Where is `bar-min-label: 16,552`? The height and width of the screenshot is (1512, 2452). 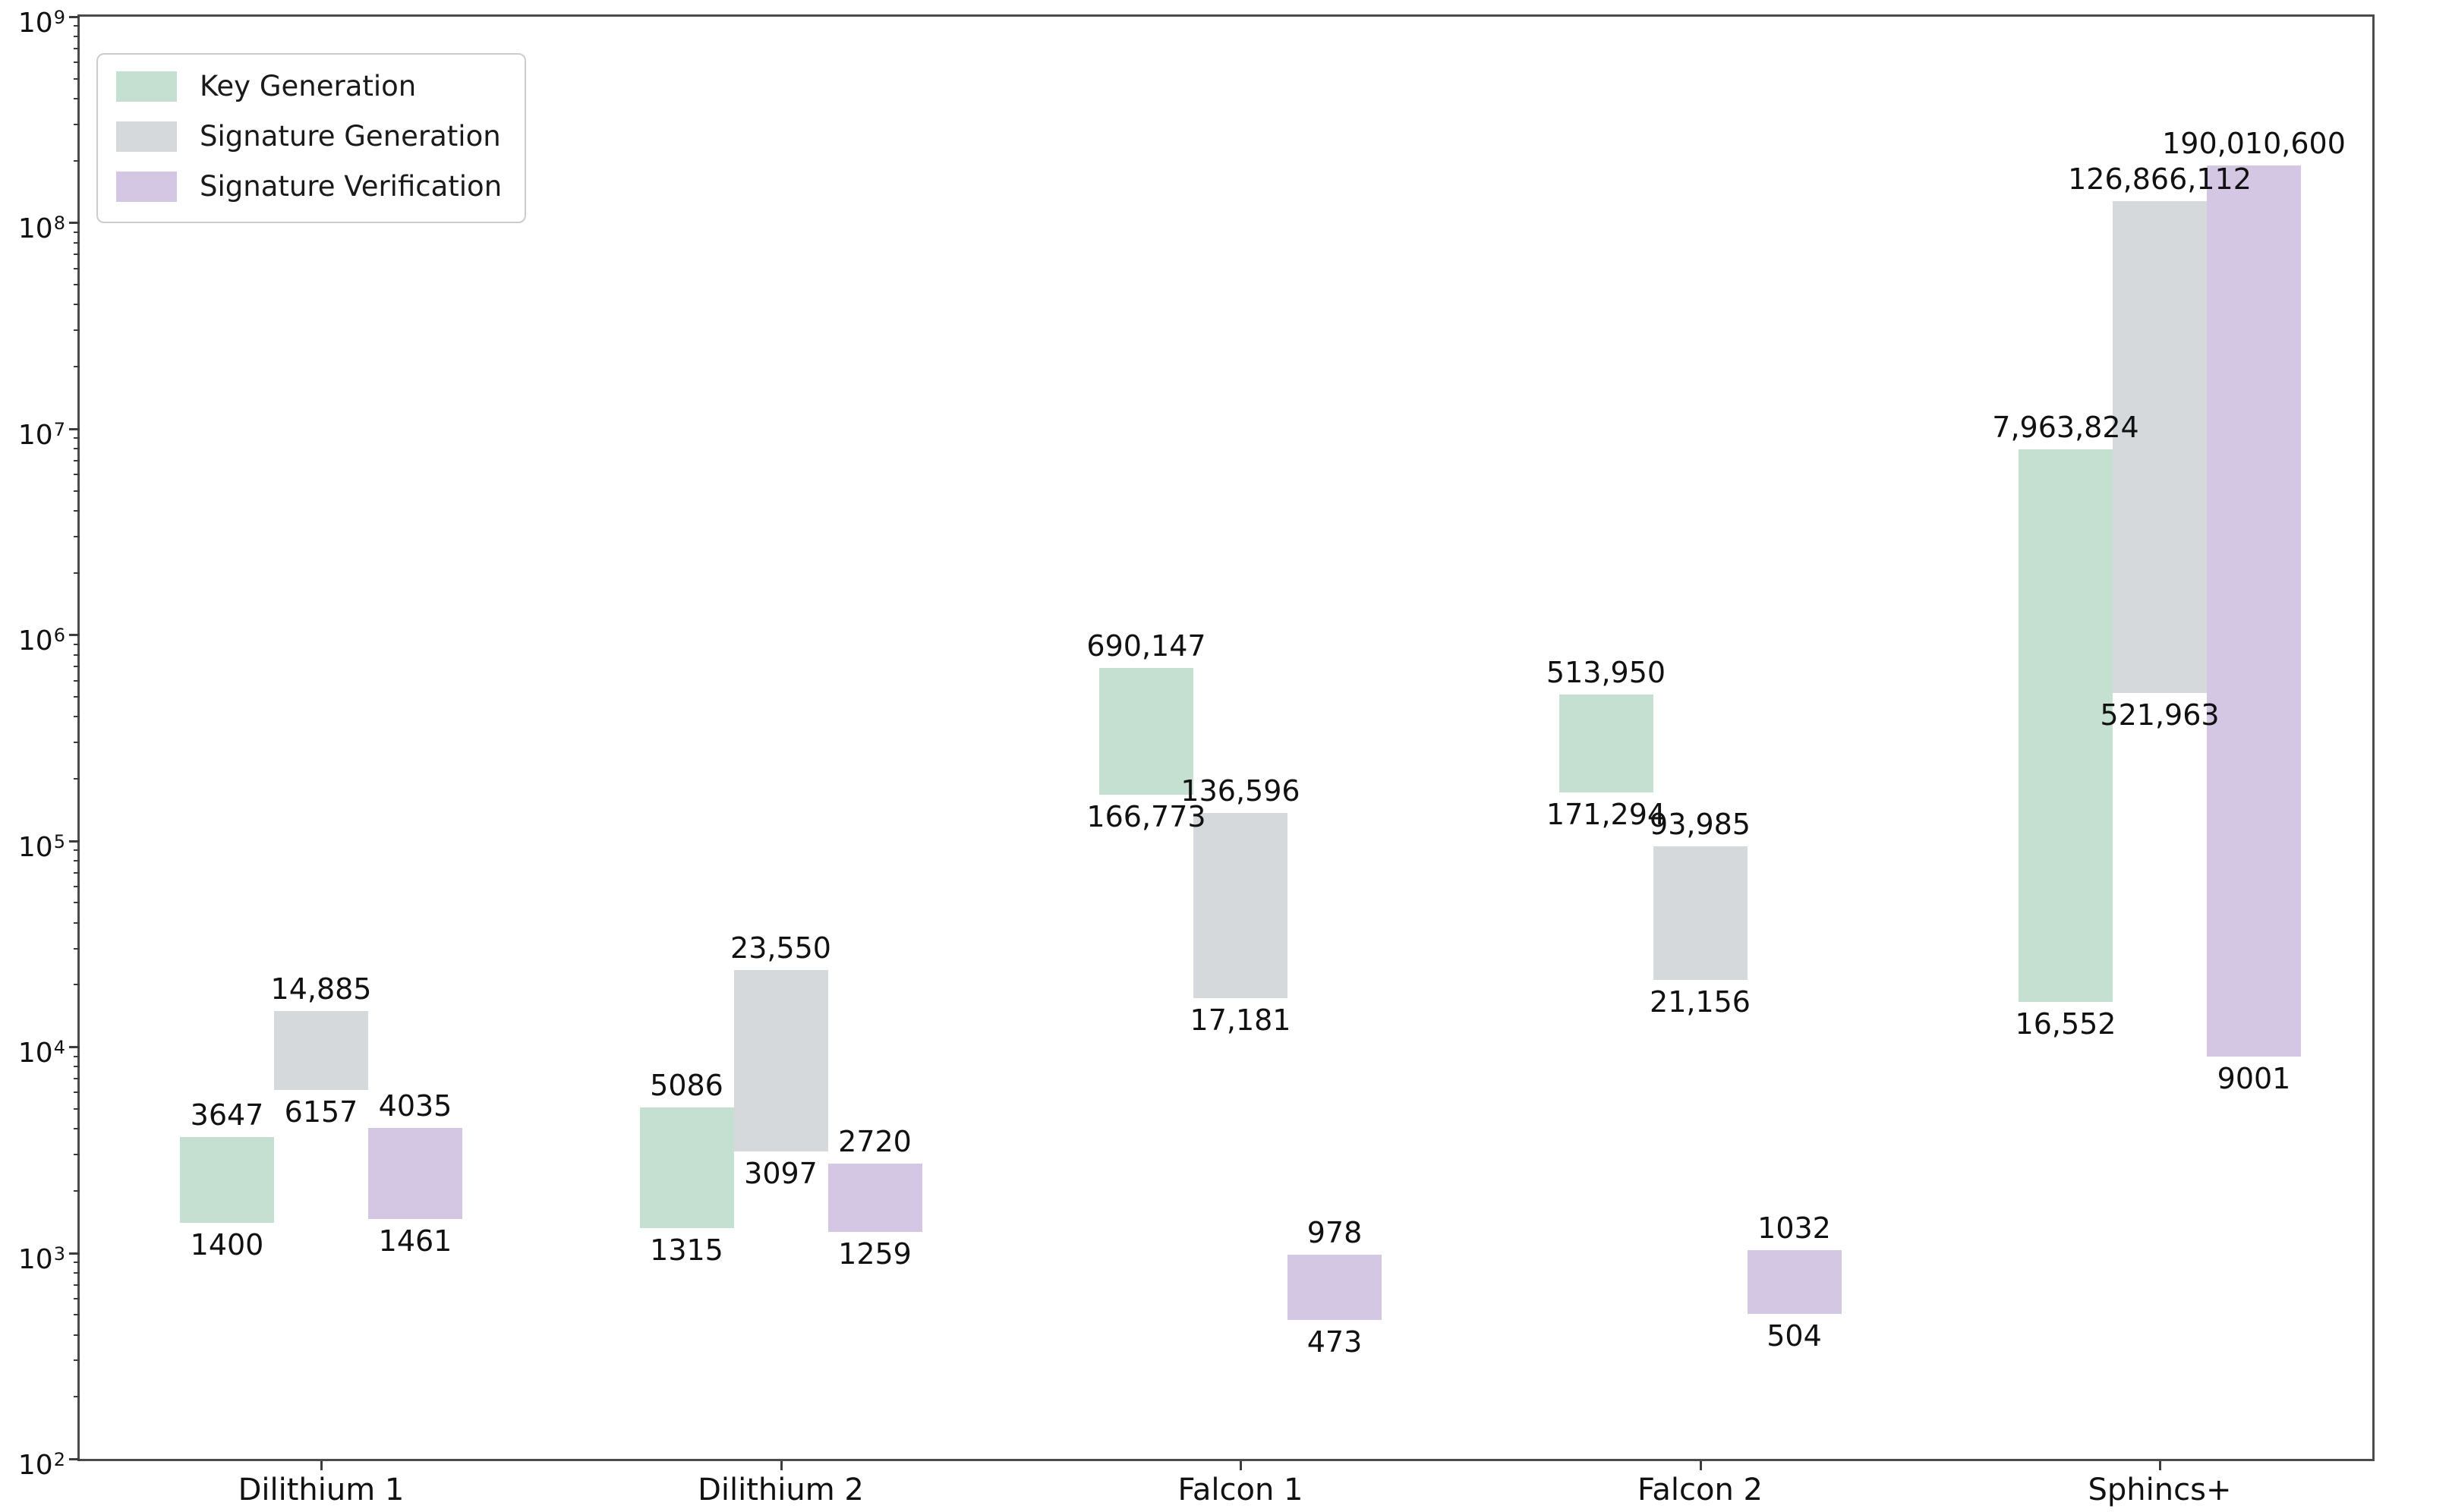
bar-min-label: 16,552 is located at coordinates (2065, 1023).